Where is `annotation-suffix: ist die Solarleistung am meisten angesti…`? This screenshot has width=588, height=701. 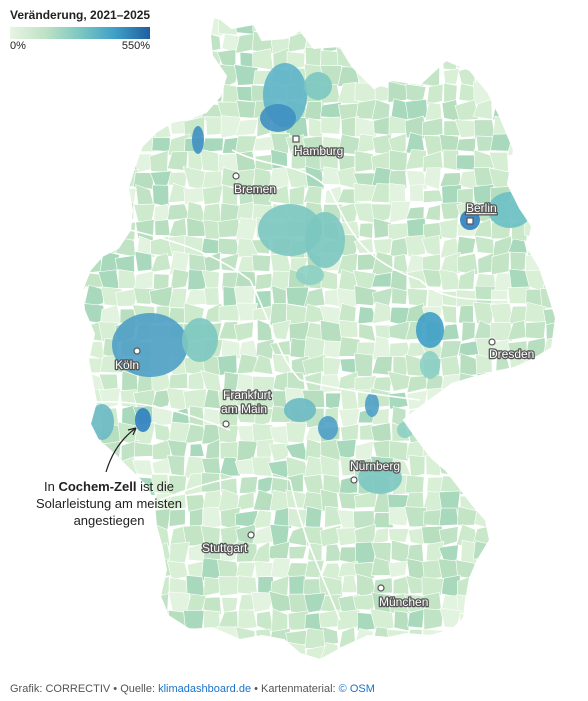
annotation-suffix: ist die Solarleistung am meisten angesti… is located at coordinates (109, 503).